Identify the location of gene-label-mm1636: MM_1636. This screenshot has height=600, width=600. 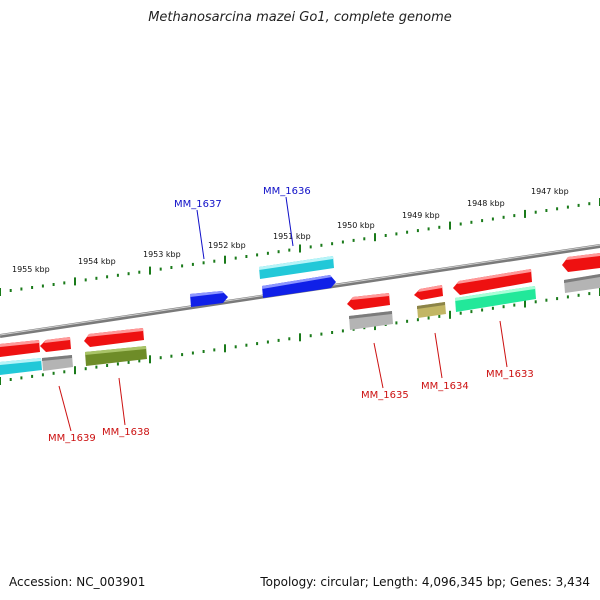
(287, 191).